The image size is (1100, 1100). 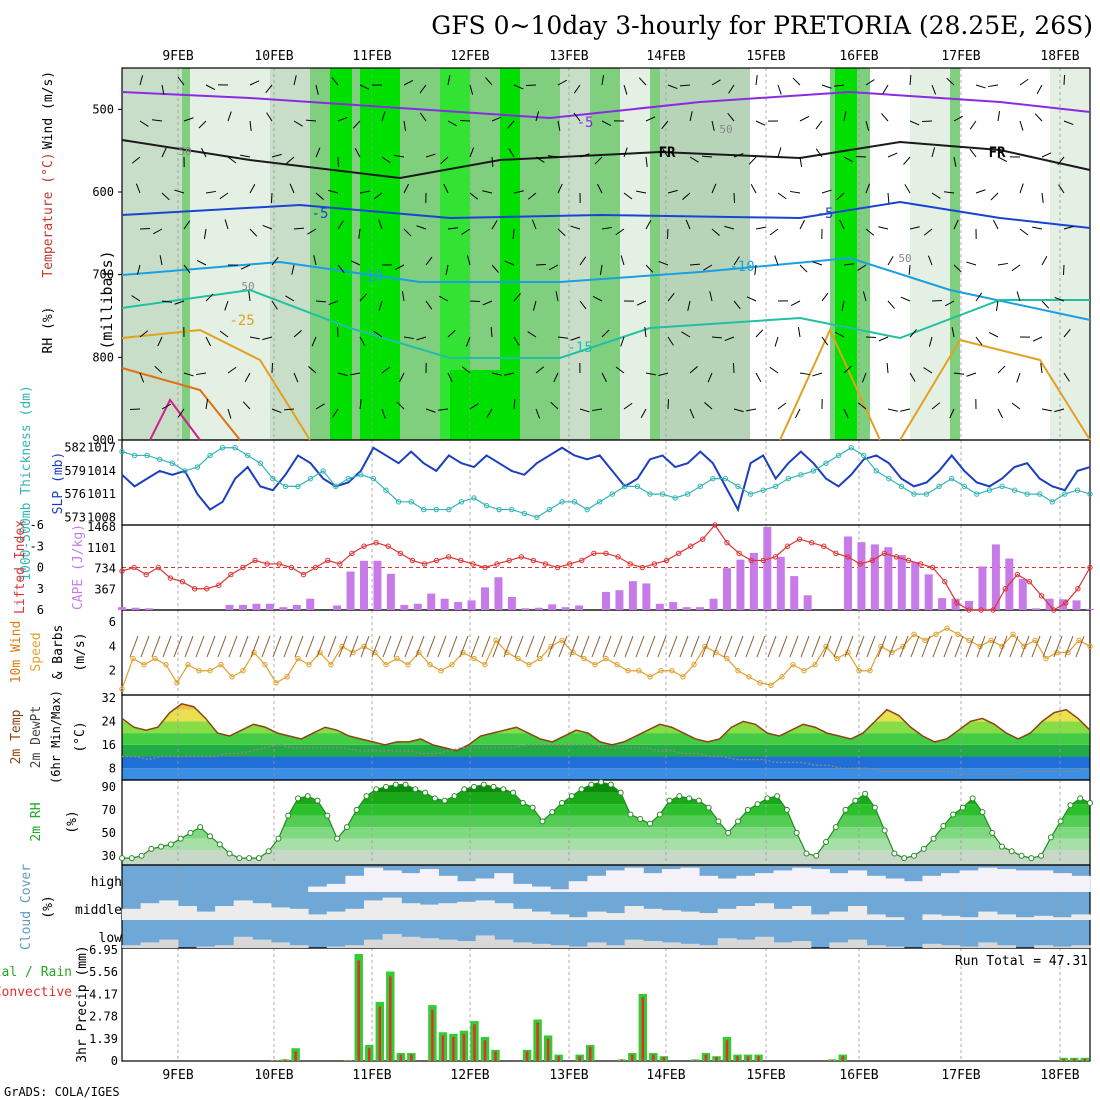 I want to click on rh-shaded-region, so click(x=152, y=254).